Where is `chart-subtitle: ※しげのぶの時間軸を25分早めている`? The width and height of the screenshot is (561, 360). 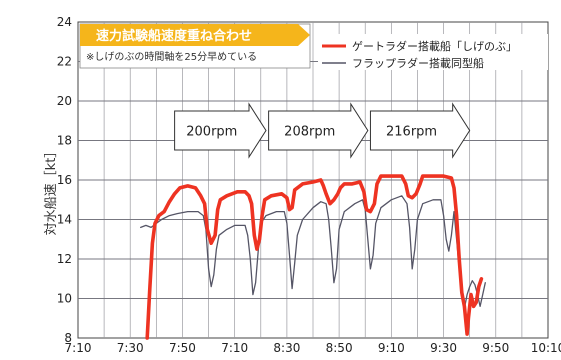
chart-subtitle: ※しげのぶの時間軸を25分早めている is located at coordinates (171, 56).